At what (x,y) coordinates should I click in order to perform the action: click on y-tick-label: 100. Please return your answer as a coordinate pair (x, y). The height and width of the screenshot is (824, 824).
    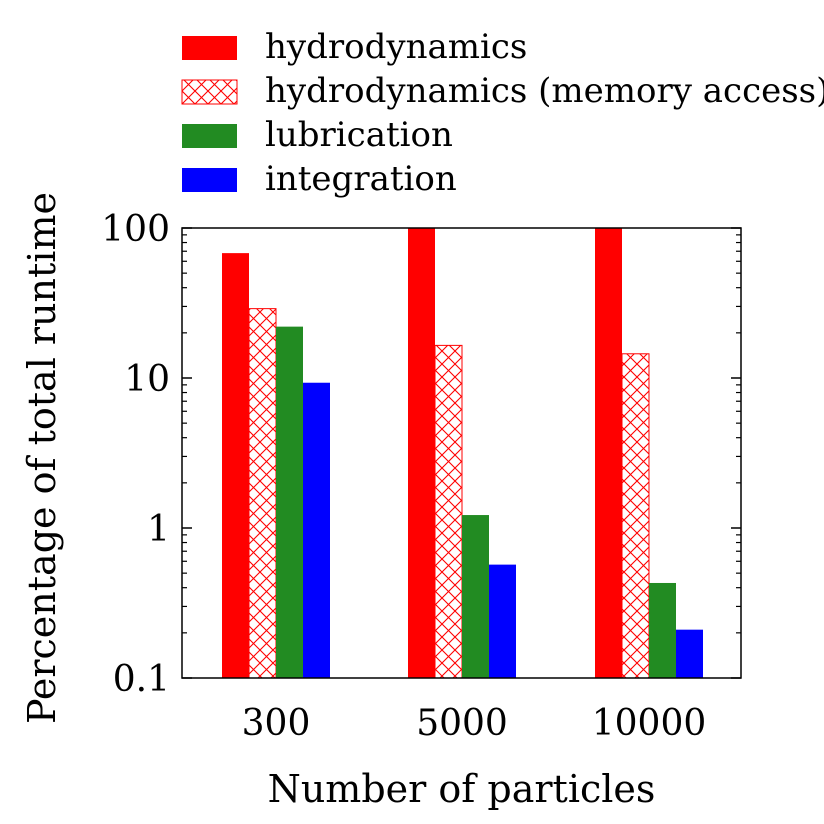
    Looking at the image, I should click on (135, 229).